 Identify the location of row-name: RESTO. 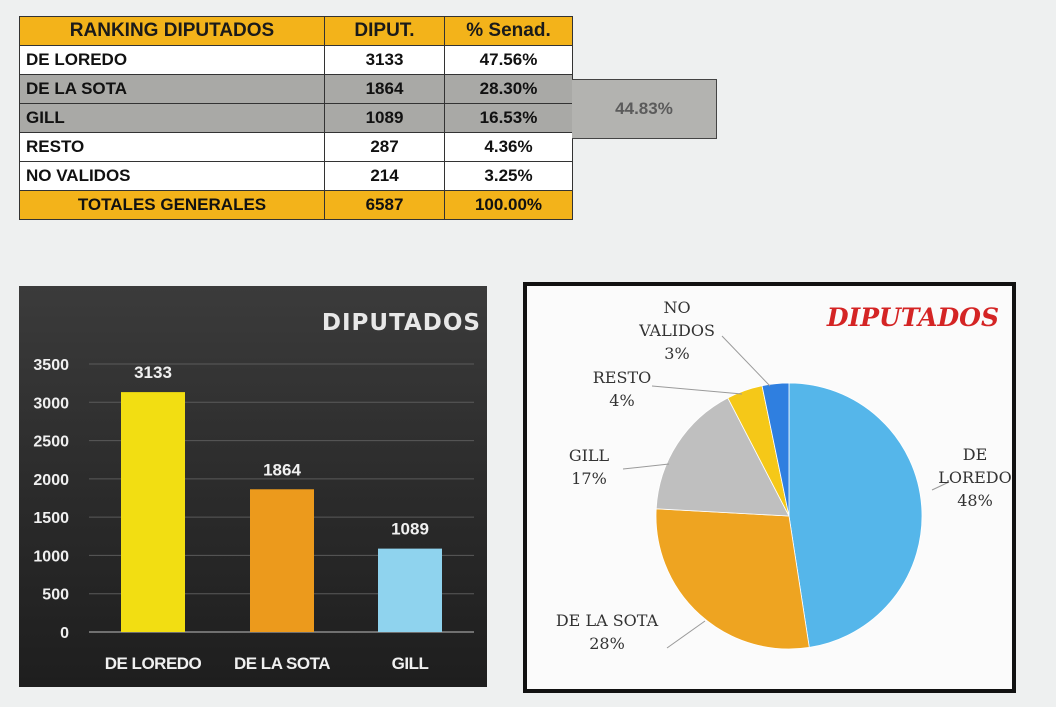
(172, 147).